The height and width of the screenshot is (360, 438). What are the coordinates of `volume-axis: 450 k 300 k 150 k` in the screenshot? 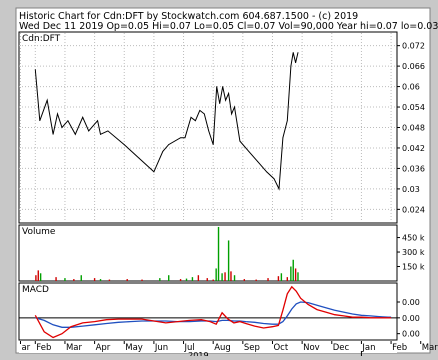 It's located at (411, 253).